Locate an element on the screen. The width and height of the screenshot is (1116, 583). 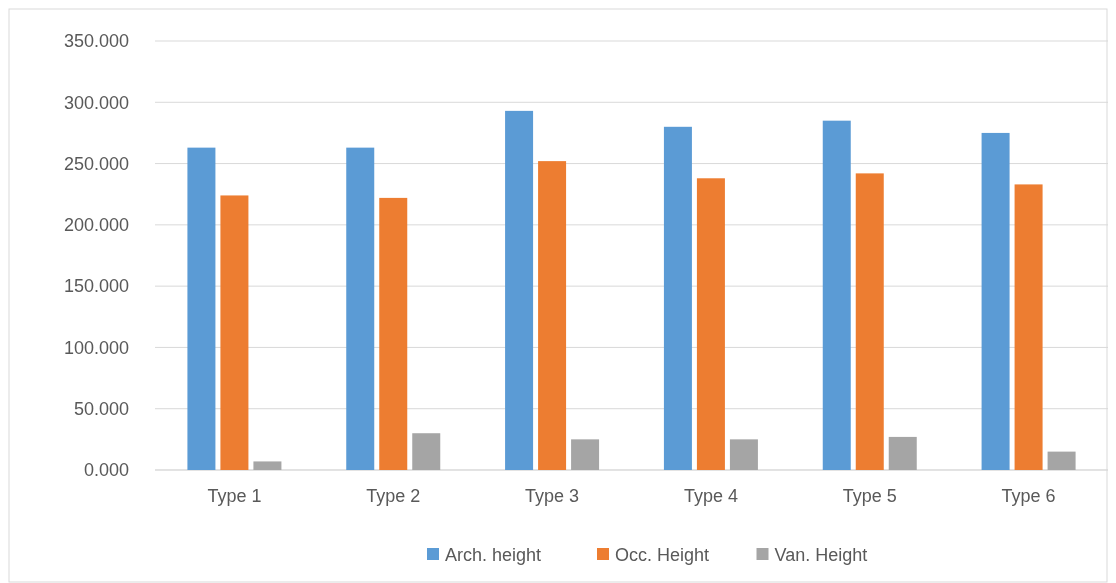
y-tick-label: 200.000 is located at coordinates (96, 225).